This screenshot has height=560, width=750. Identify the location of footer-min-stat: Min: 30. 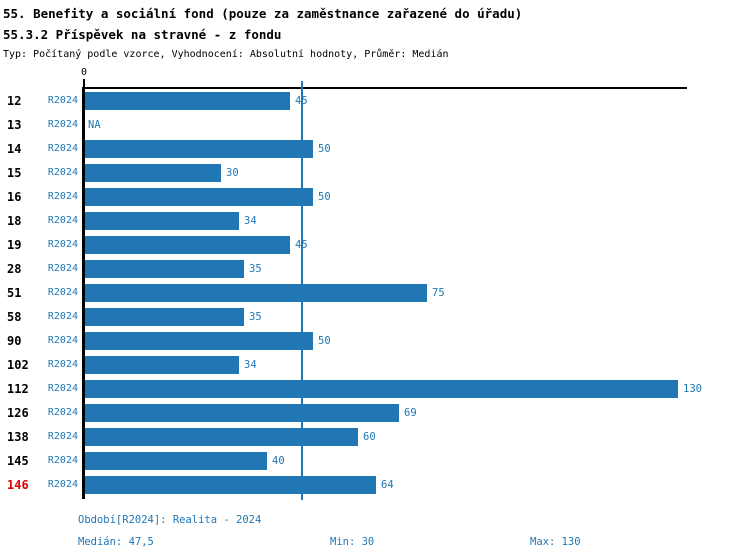
(352, 542).